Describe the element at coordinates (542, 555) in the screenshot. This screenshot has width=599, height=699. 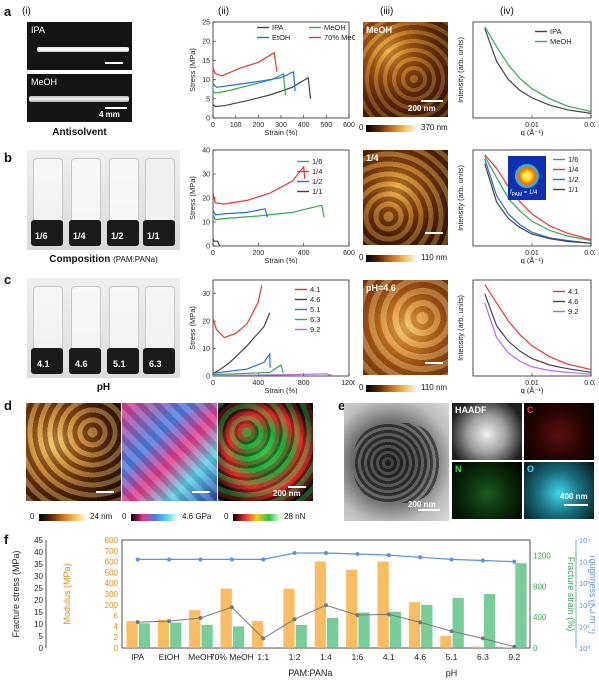
I see `strain-tick-label: 1200` at that location.